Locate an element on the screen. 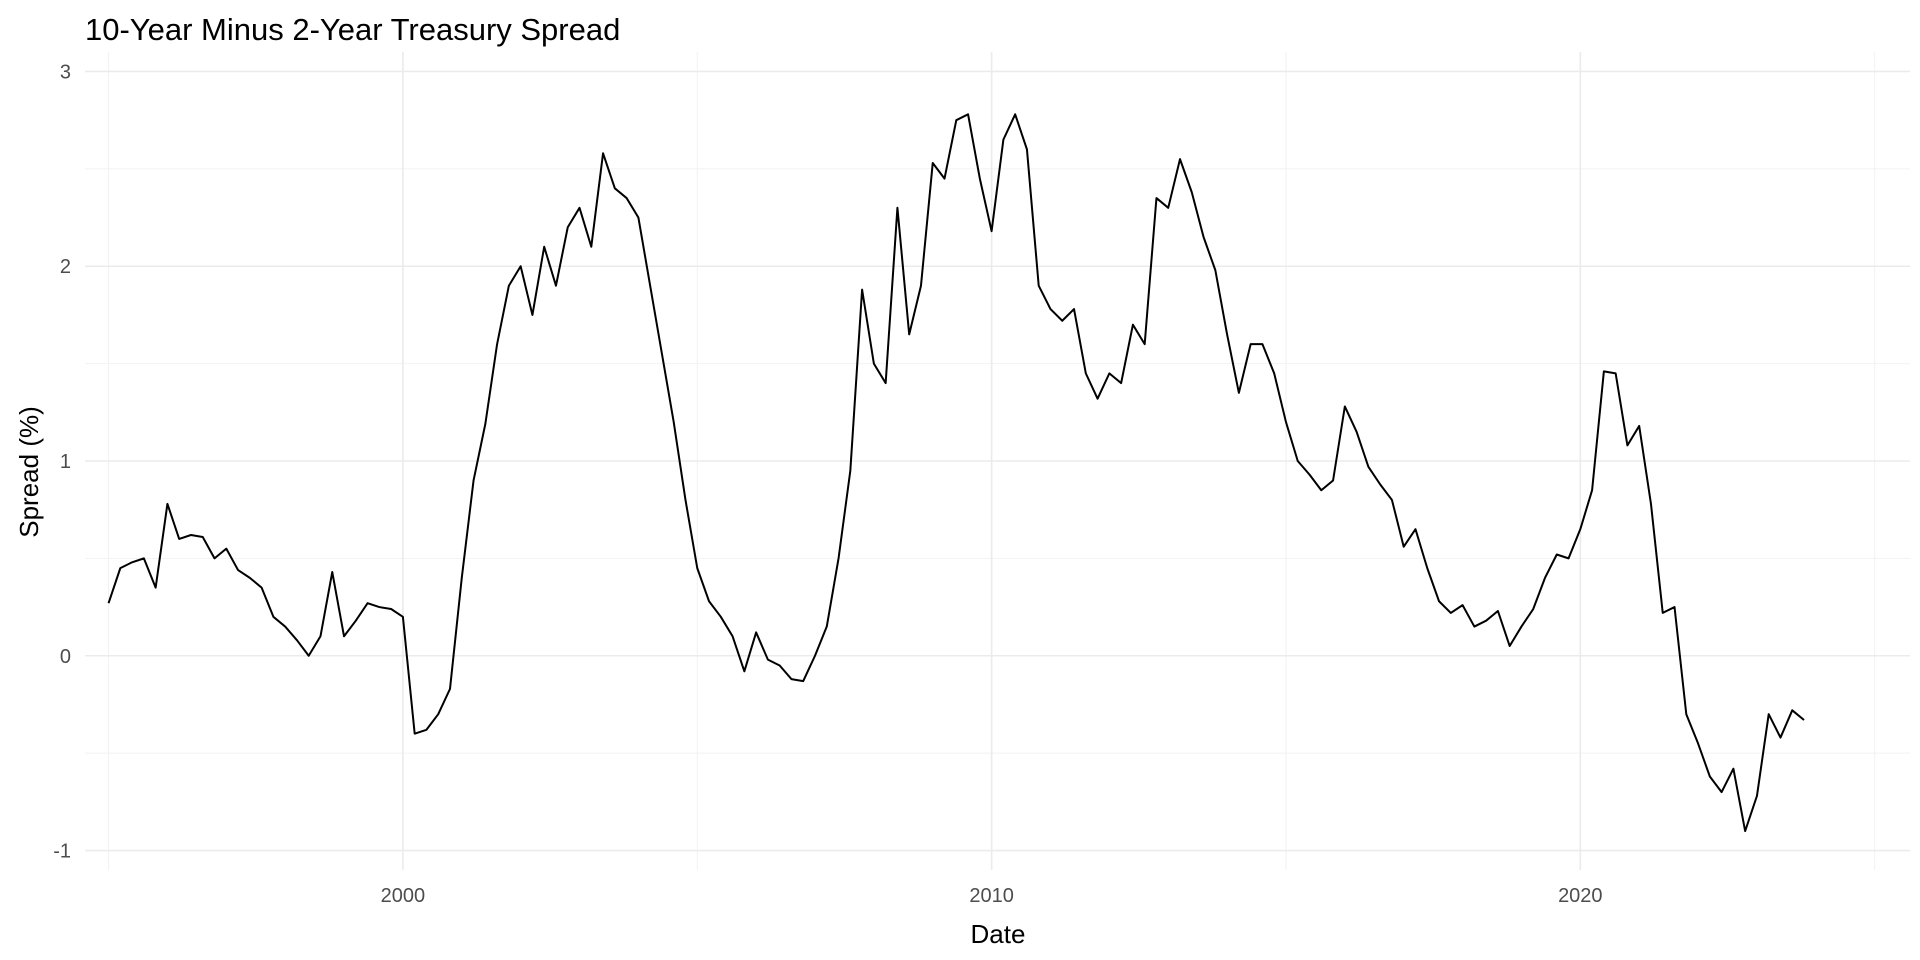 The width and height of the screenshot is (1920, 960). x-tick-label: 2000 is located at coordinates (403, 896).